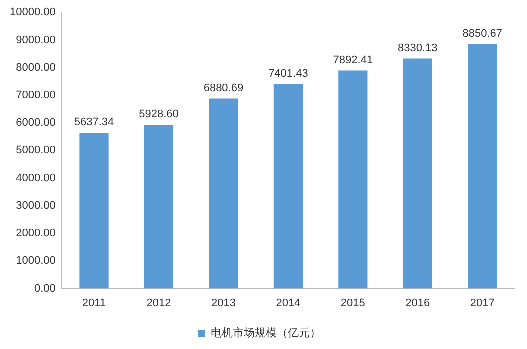 The height and width of the screenshot is (349, 527). Describe the element at coordinates (288, 74) in the screenshot. I see `text: 7401.43` at that location.